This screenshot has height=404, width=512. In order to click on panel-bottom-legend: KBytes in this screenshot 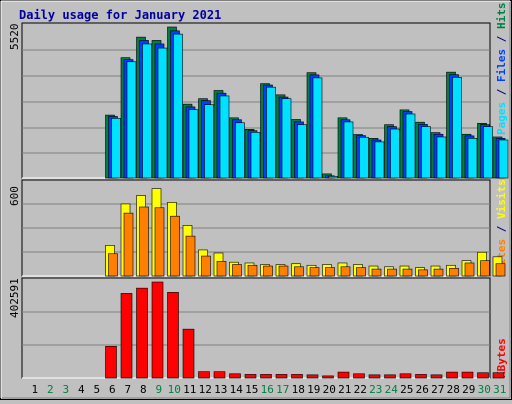, I will do `click(501, 358)`.